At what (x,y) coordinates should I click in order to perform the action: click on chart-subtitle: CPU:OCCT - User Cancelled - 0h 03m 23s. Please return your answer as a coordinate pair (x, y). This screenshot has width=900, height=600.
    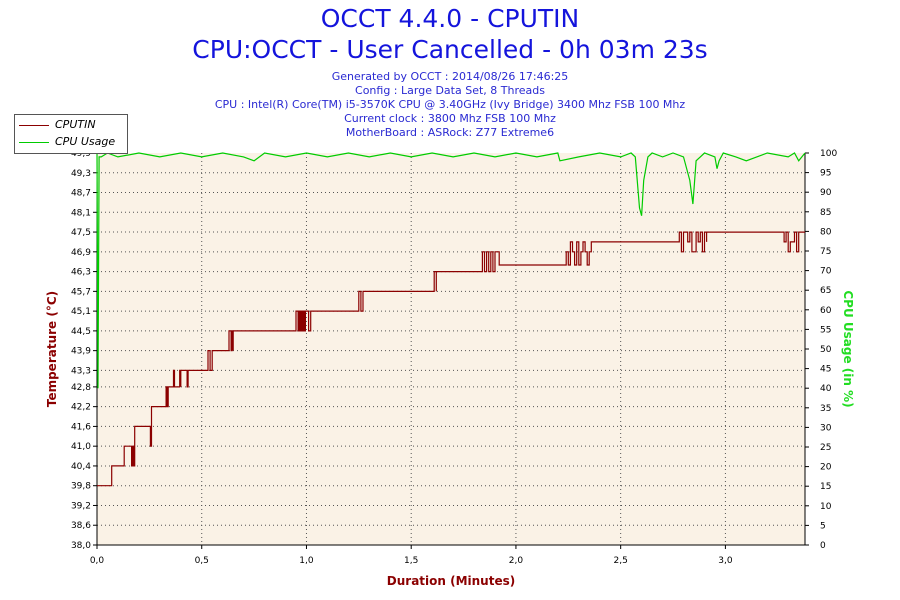
    Looking at the image, I should click on (450, 49).